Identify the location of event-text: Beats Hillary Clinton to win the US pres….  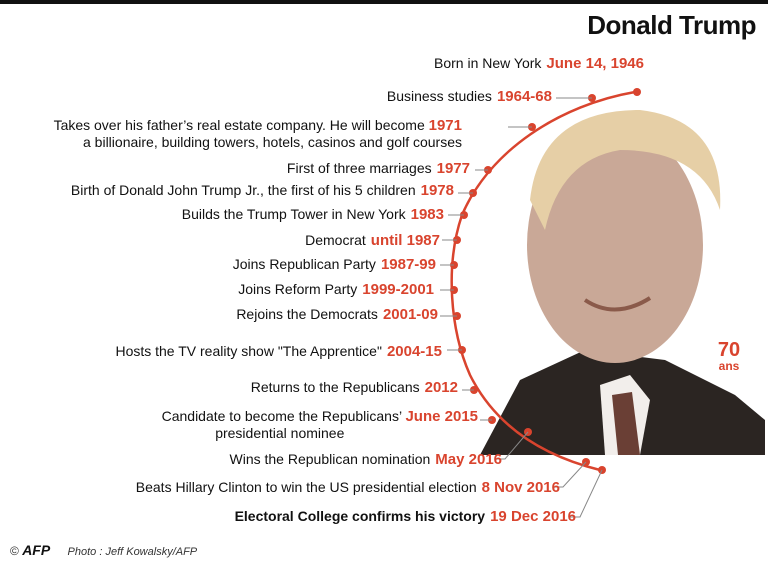
(306, 487).